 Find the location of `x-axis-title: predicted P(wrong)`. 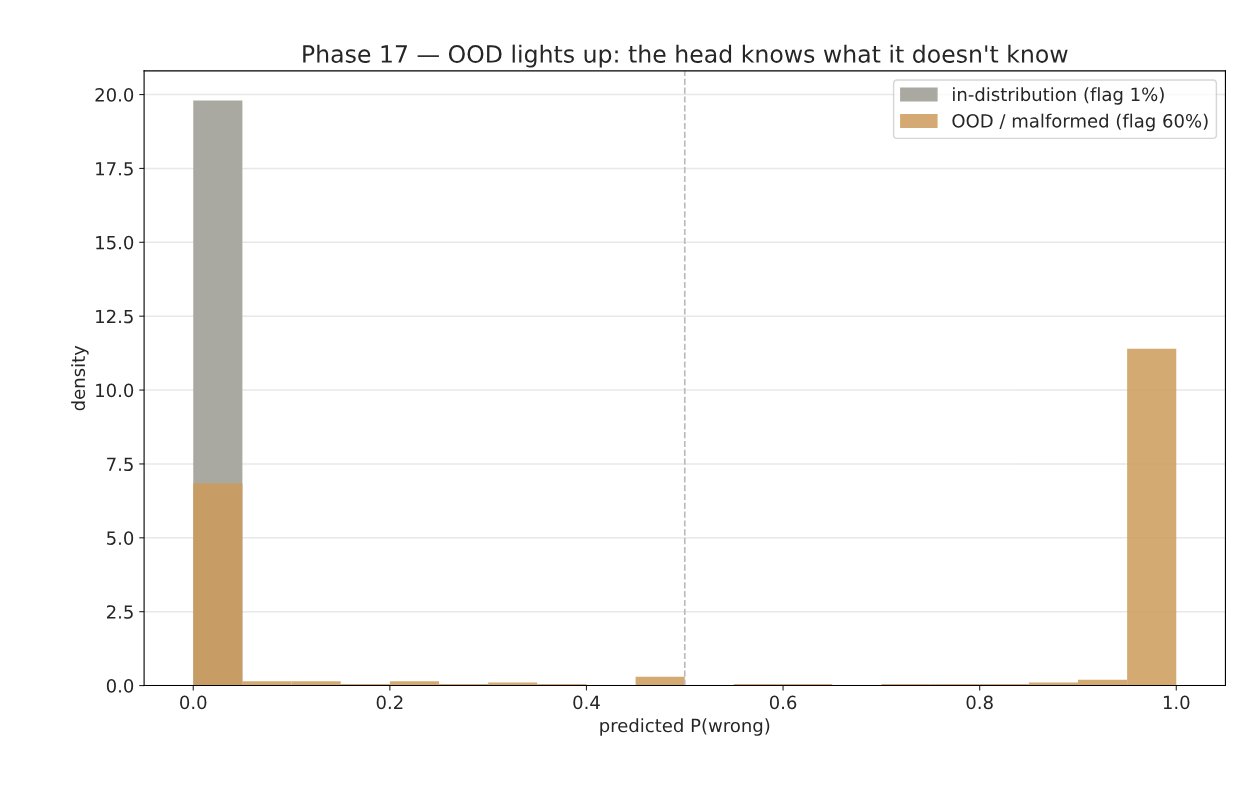

x-axis-title: predicted P(wrong) is located at coordinates (685, 727).